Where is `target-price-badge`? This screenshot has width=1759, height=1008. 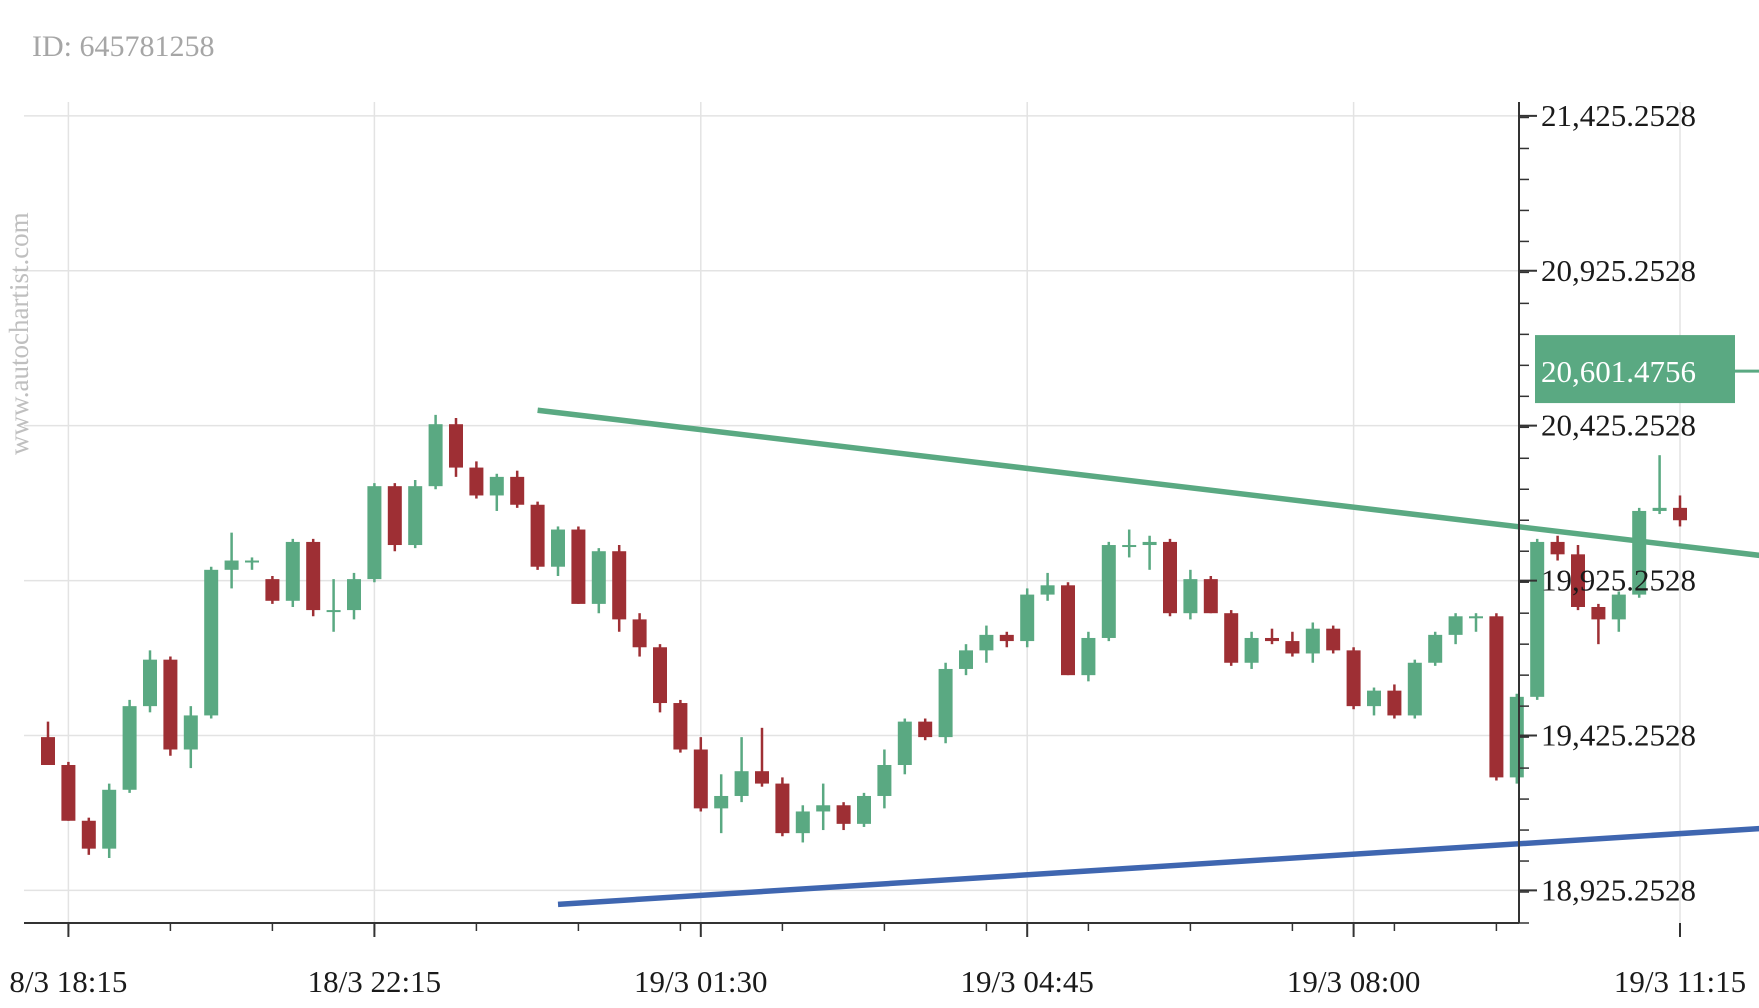
target-price-badge is located at coordinates (1635, 369).